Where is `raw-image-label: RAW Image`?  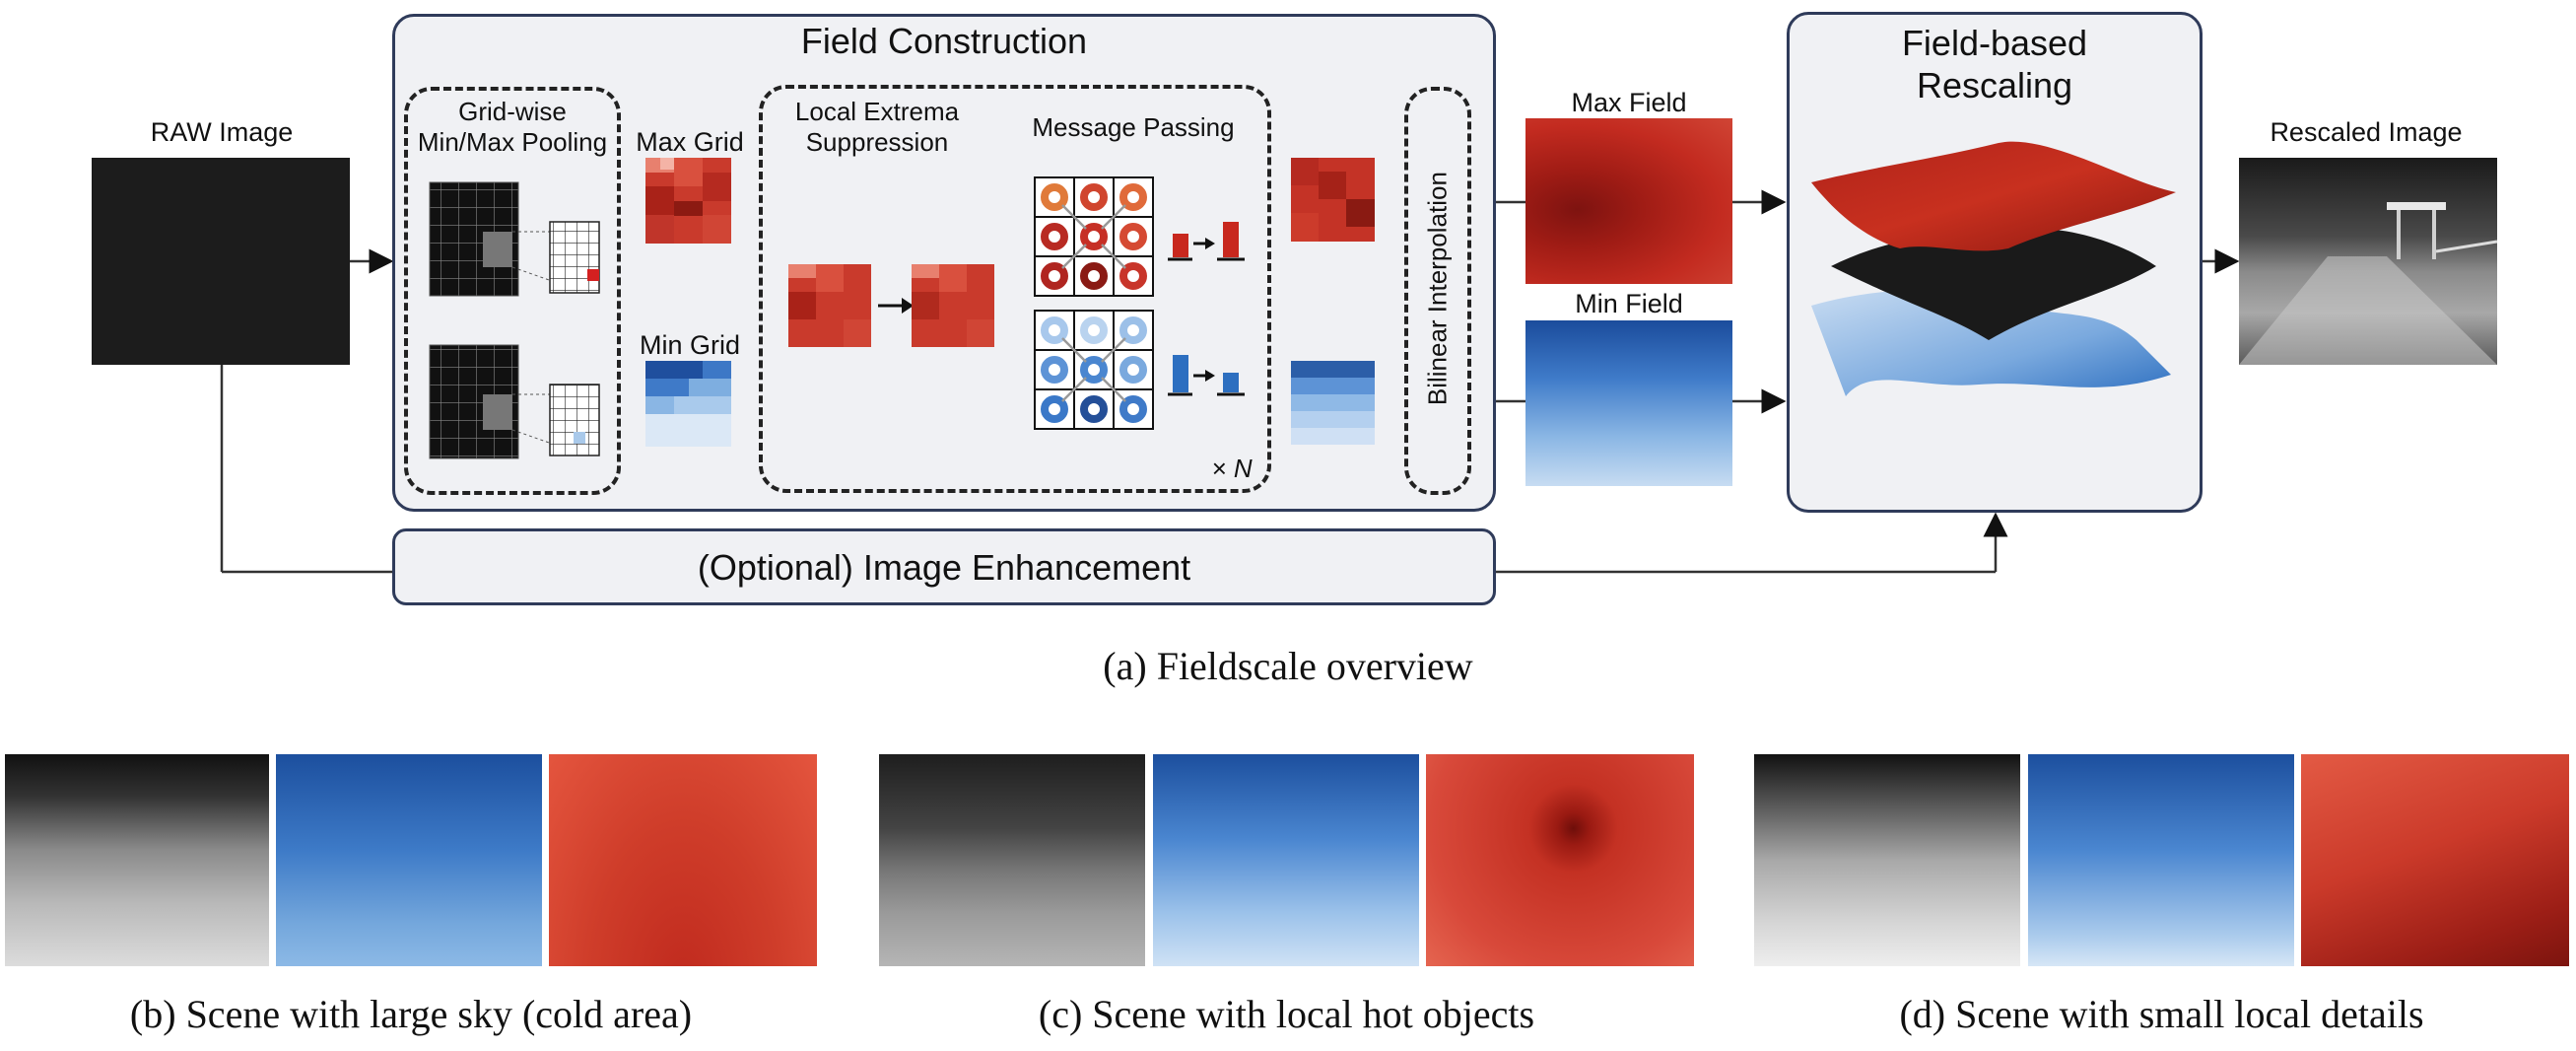
raw-image-label: RAW Image is located at coordinates (222, 132).